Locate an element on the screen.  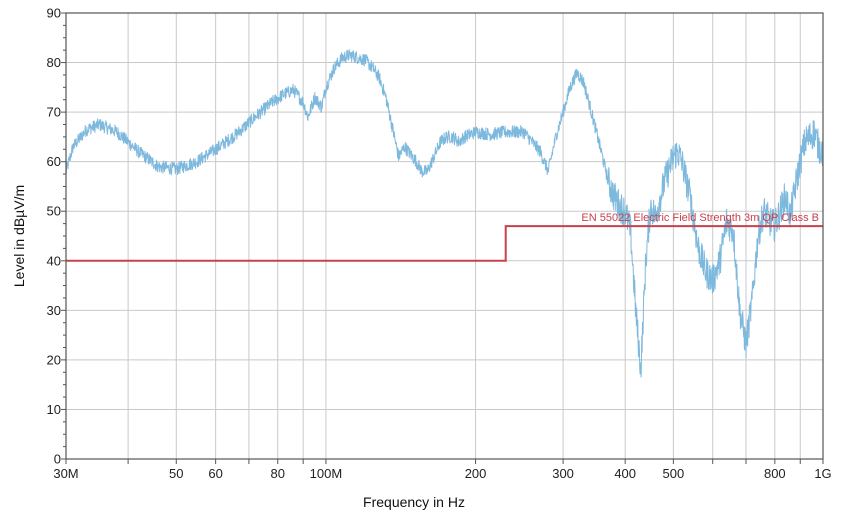
y-tick-label: 0 is located at coordinates (57, 459).